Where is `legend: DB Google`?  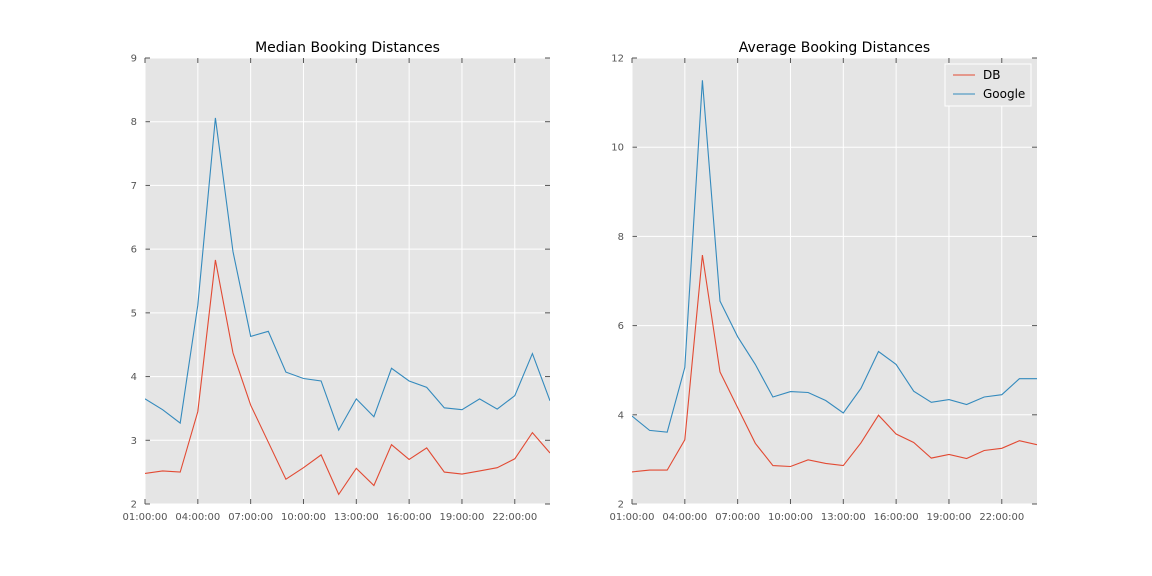 legend: DB Google is located at coordinates (988, 85).